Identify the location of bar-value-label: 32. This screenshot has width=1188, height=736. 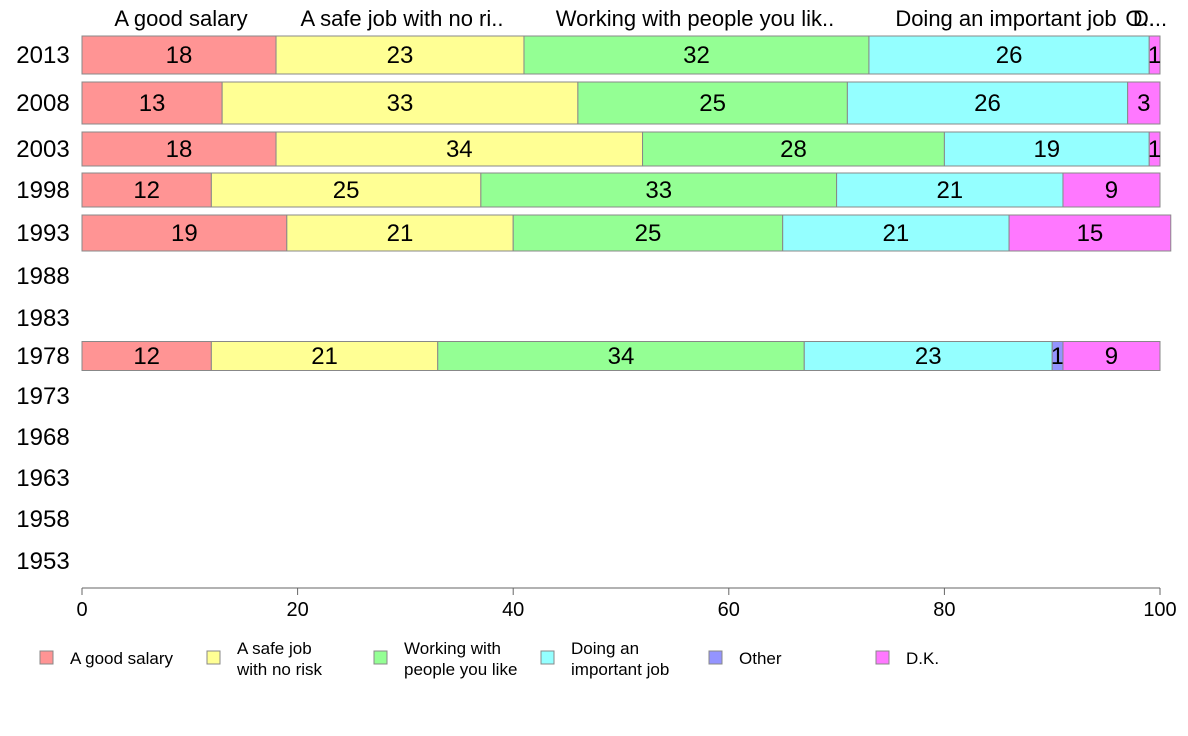
(696, 55).